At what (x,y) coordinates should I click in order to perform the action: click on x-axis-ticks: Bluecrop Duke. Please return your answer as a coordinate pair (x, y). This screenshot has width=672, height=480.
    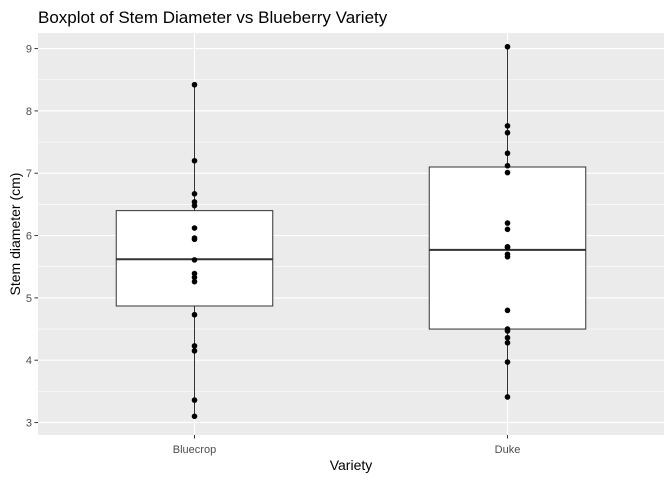
    Looking at the image, I should click on (347, 445).